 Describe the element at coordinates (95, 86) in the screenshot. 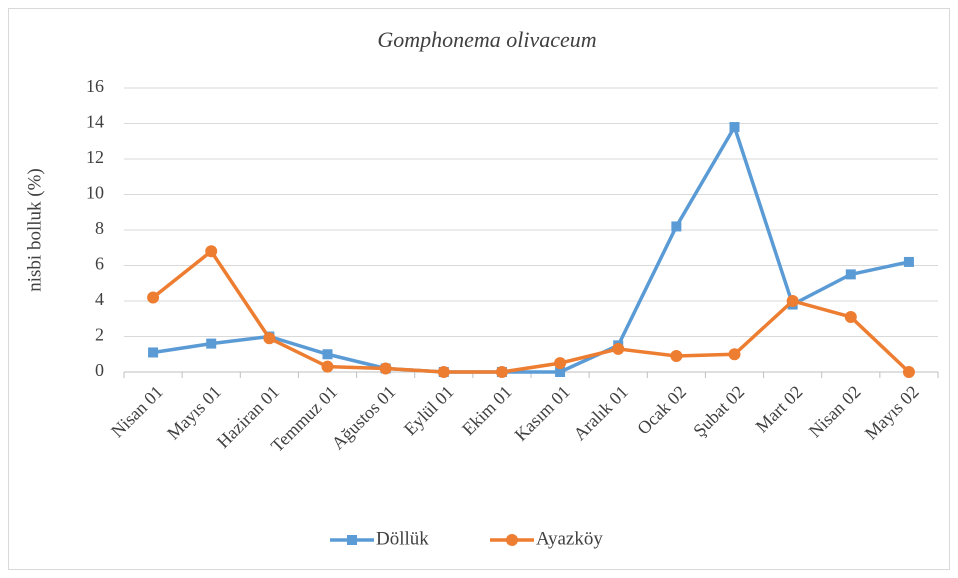

I see `y-tick-label: 16` at that location.